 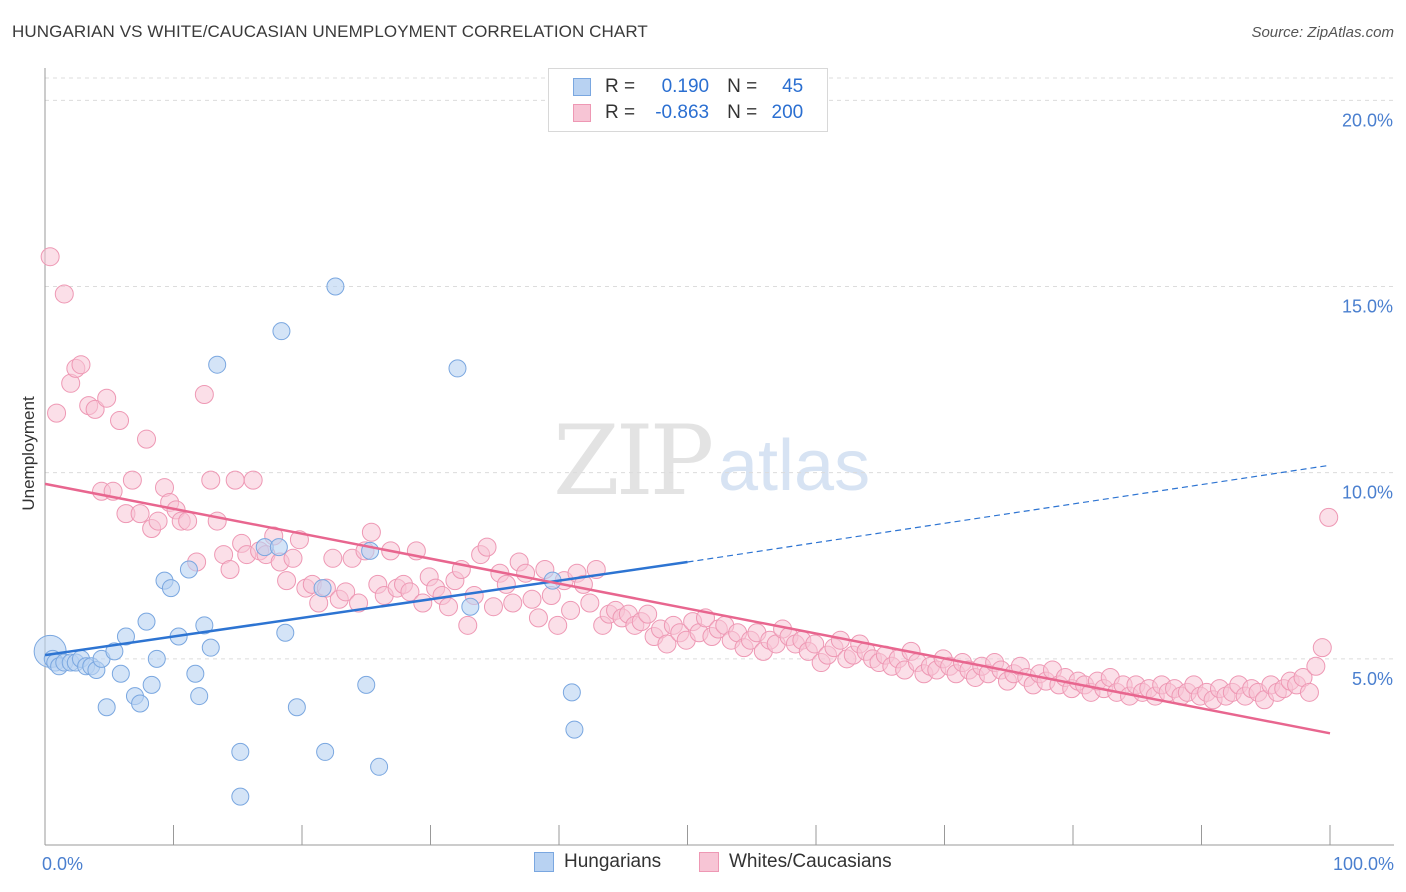 I want to click on series-legend-hungarians: Hungarians, so click(x=597, y=862).